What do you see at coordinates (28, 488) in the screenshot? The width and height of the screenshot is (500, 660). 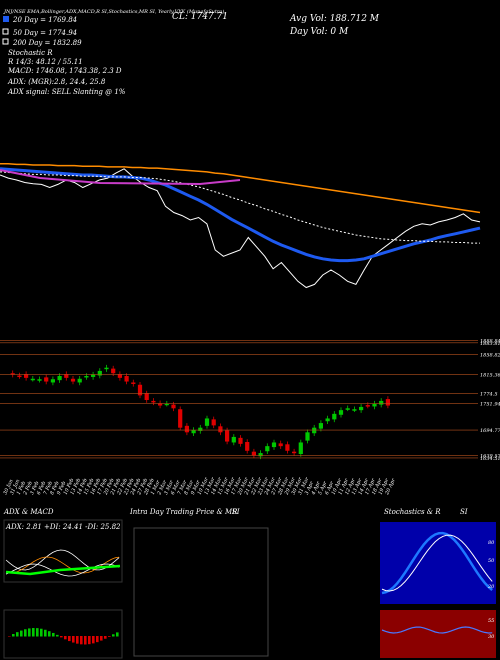 I see `date-label: 2 Feb` at bounding box center [28, 488].